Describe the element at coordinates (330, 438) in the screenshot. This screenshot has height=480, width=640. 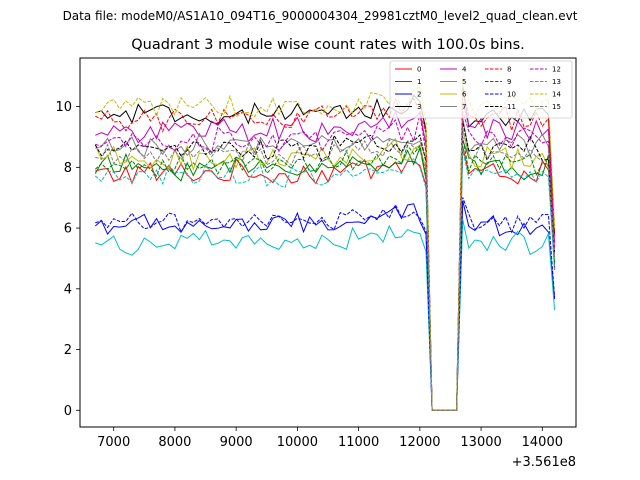
I see `x-axis: 7000 8000 9000 10000 11000 12000 13000 14000` at that location.